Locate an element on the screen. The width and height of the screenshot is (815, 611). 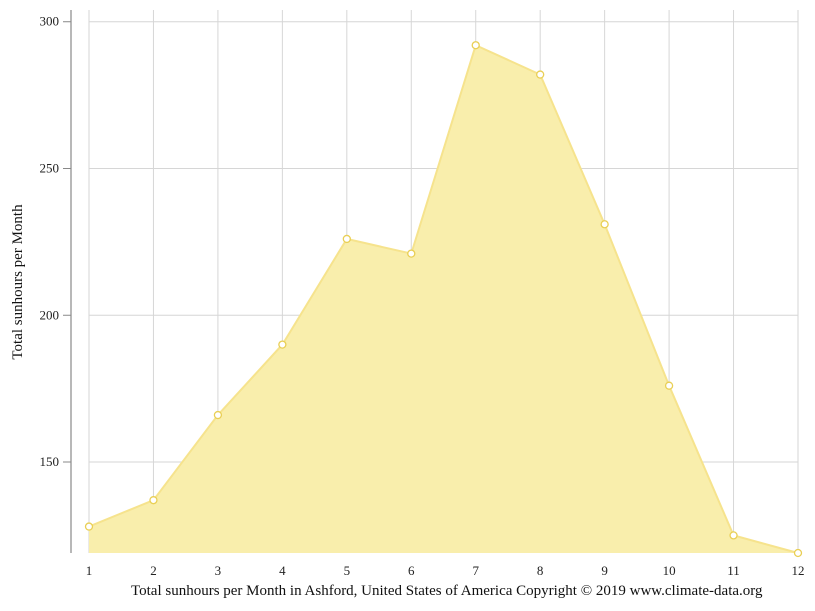
x-tick-label: 8 is located at coordinates (540, 570).